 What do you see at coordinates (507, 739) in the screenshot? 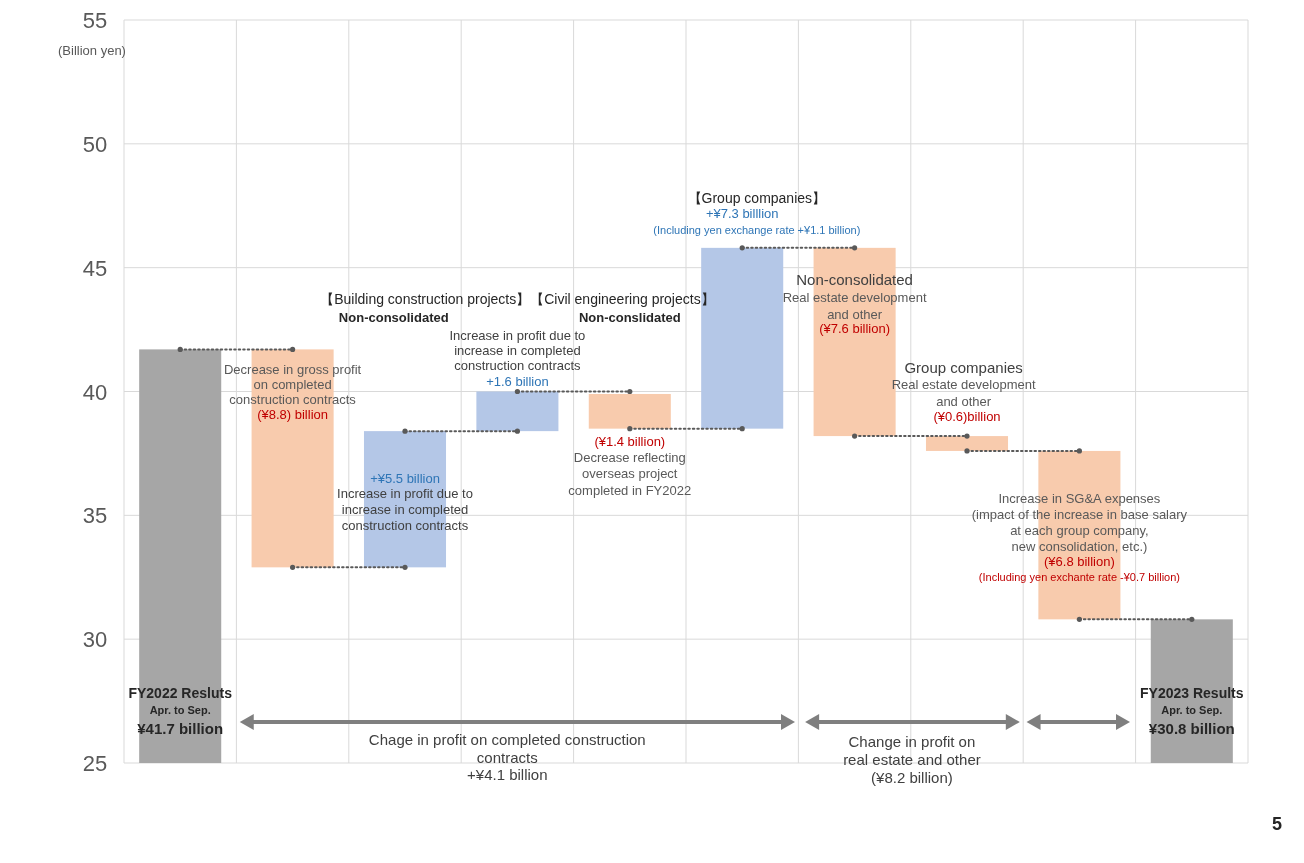
I see `annotation: Chage in profit on completed construction` at bounding box center [507, 739].